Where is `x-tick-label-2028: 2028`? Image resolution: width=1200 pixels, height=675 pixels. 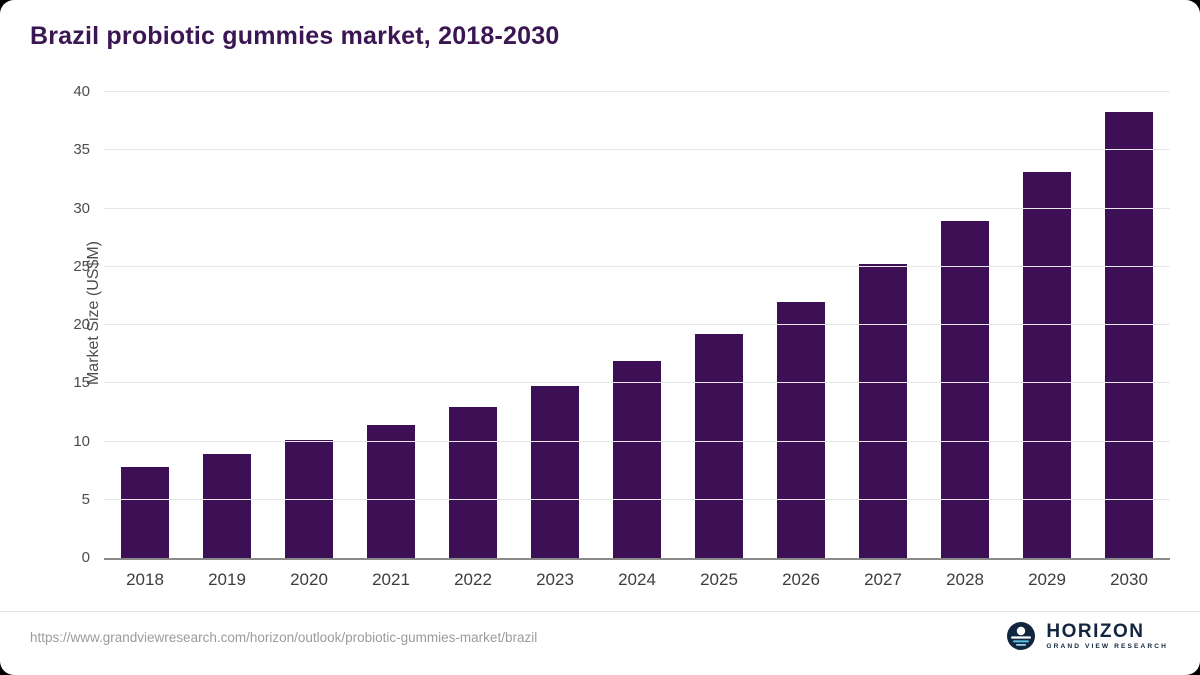 x-tick-label-2028: 2028 is located at coordinates (965, 579).